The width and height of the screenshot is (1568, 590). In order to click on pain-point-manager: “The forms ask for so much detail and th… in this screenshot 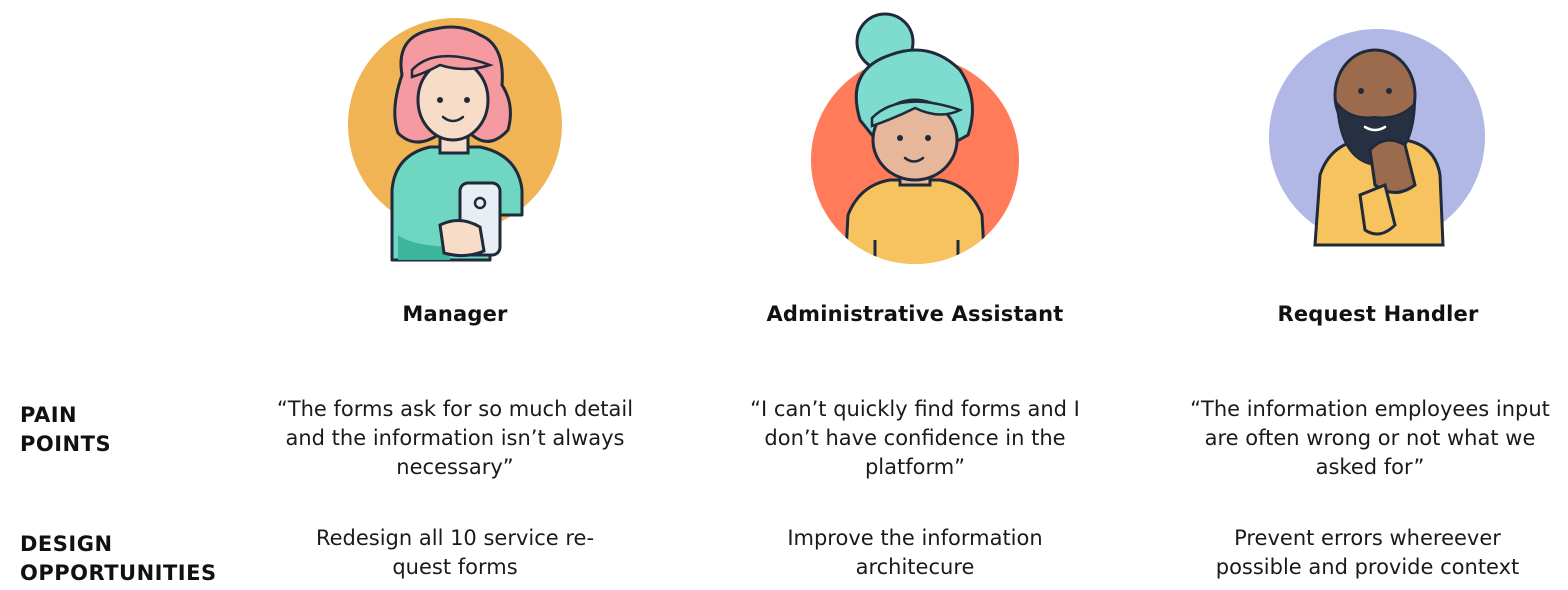, I will do `click(455, 438)`.